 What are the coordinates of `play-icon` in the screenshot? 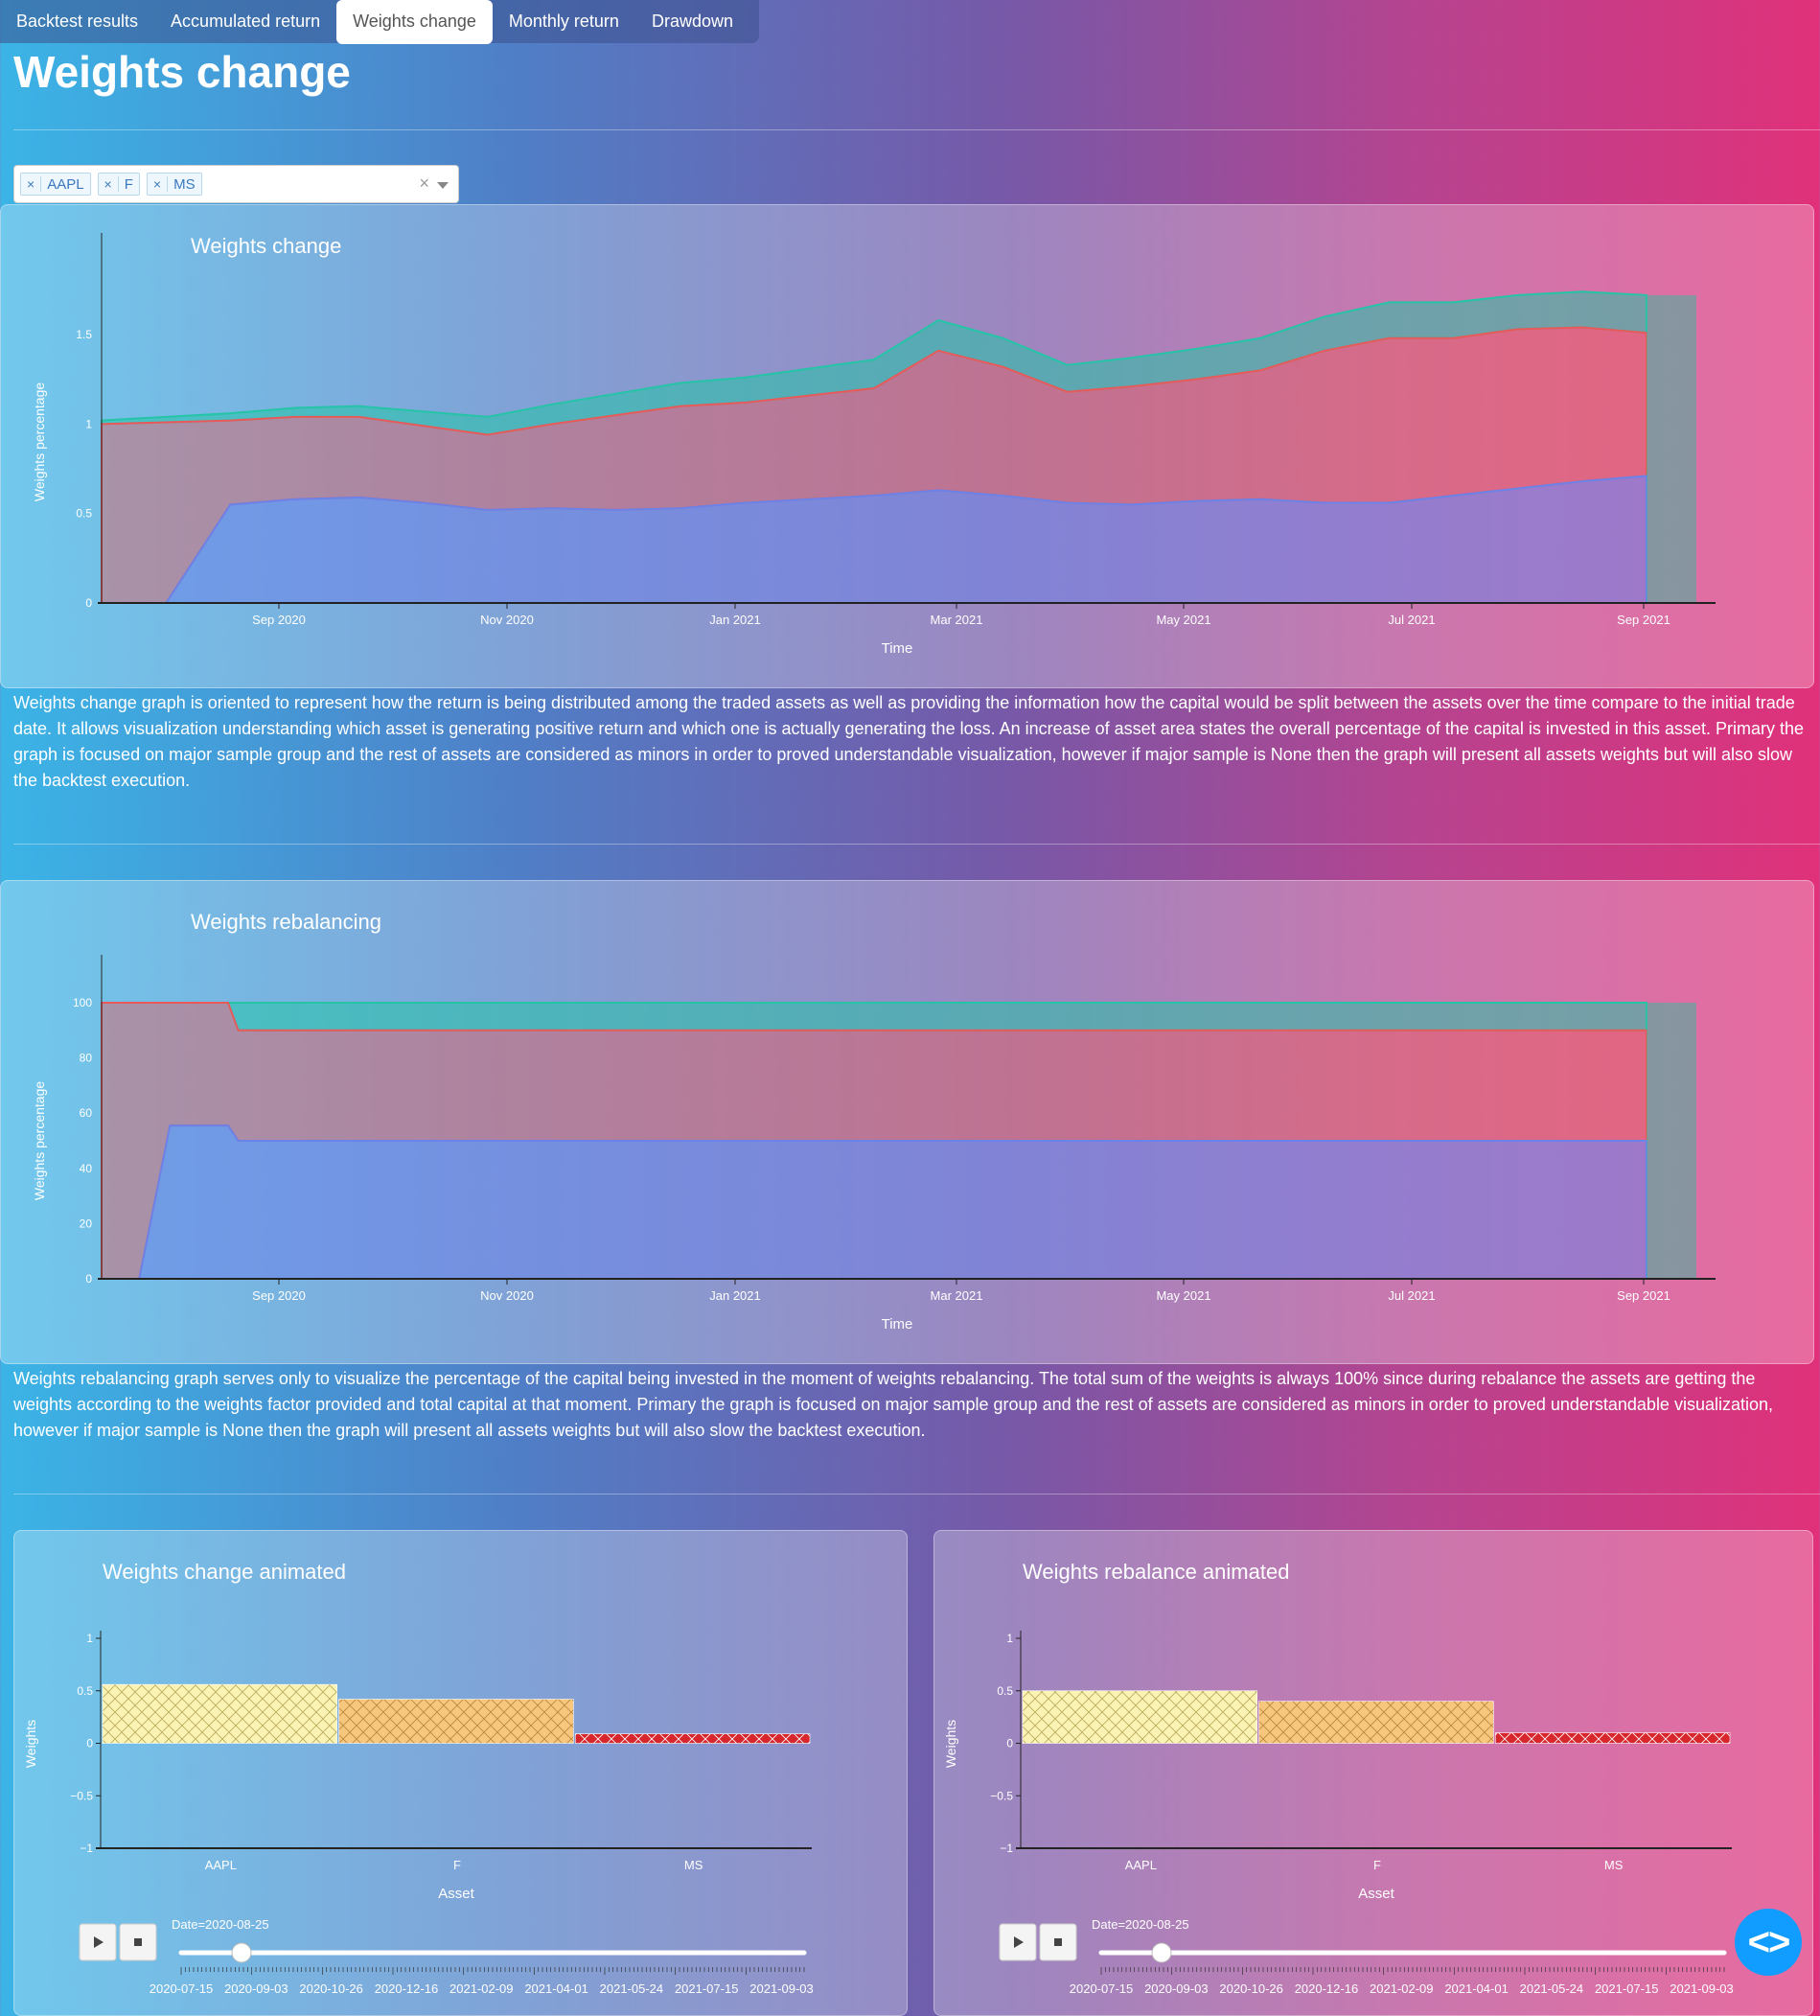 It's located at (99, 1942).